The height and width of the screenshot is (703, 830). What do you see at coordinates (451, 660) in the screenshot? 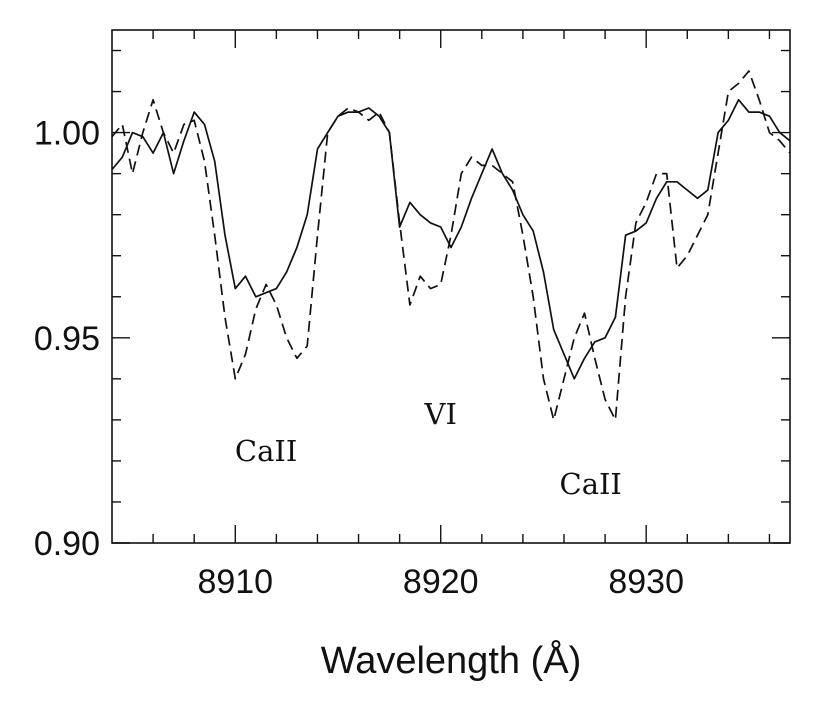
I see `x-axis-title: Wavelength (Å)` at bounding box center [451, 660].